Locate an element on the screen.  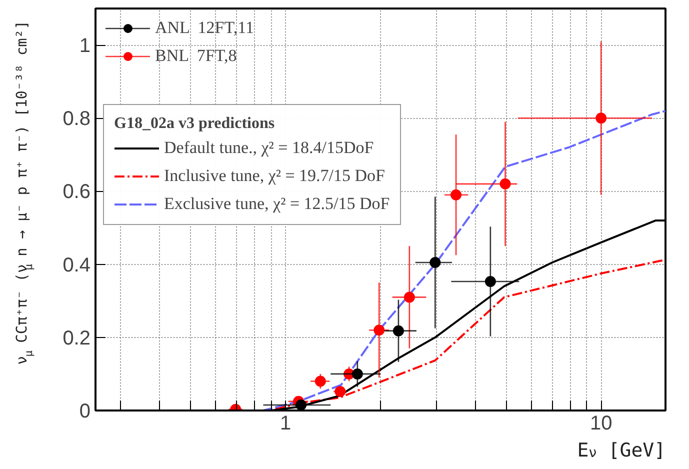
legend-label: Default tune., χ² = 18.4/15DoF is located at coordinates (269, 148).